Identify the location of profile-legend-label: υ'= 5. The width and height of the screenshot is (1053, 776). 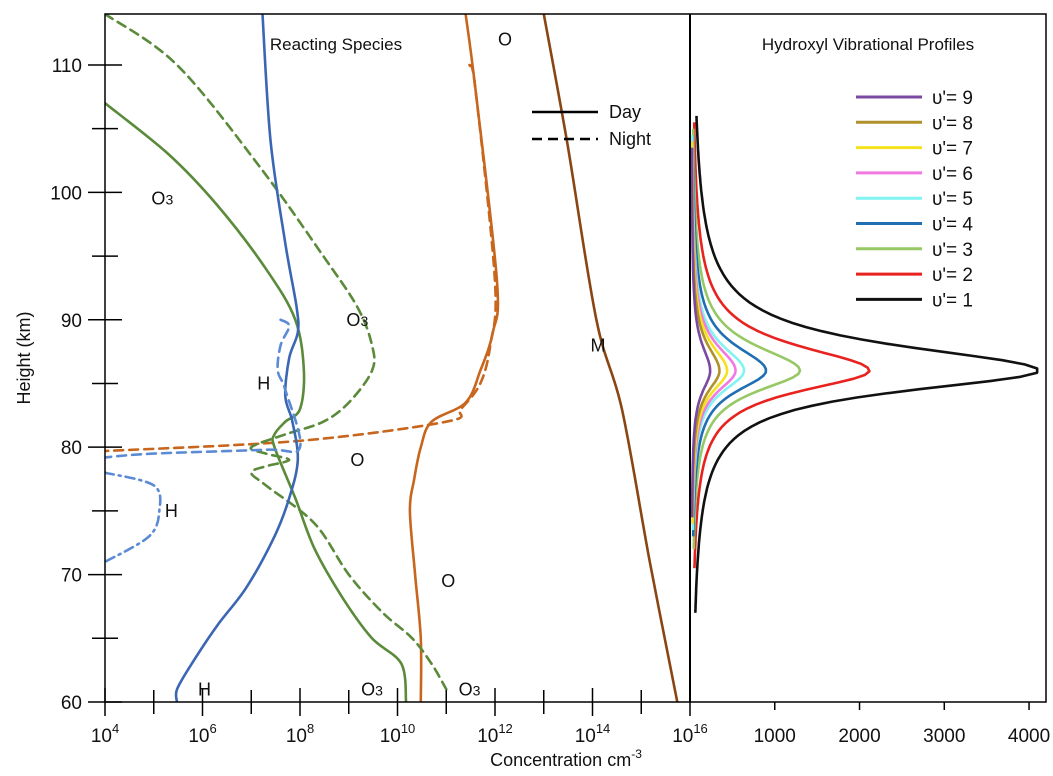
(952, 199).